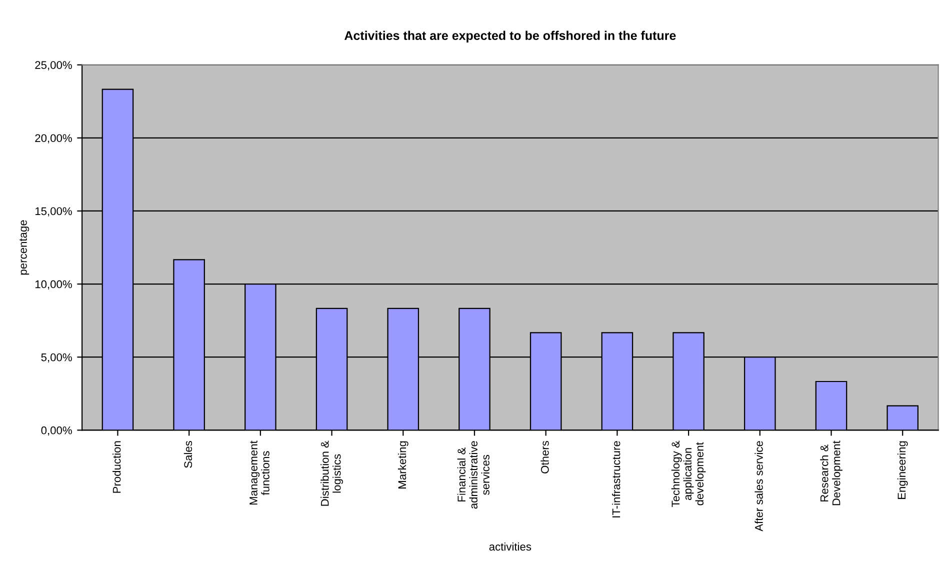 This screenshot has width=943, height=569. I want to click on x-tick-label: Technology & application development, so click(688, 474).